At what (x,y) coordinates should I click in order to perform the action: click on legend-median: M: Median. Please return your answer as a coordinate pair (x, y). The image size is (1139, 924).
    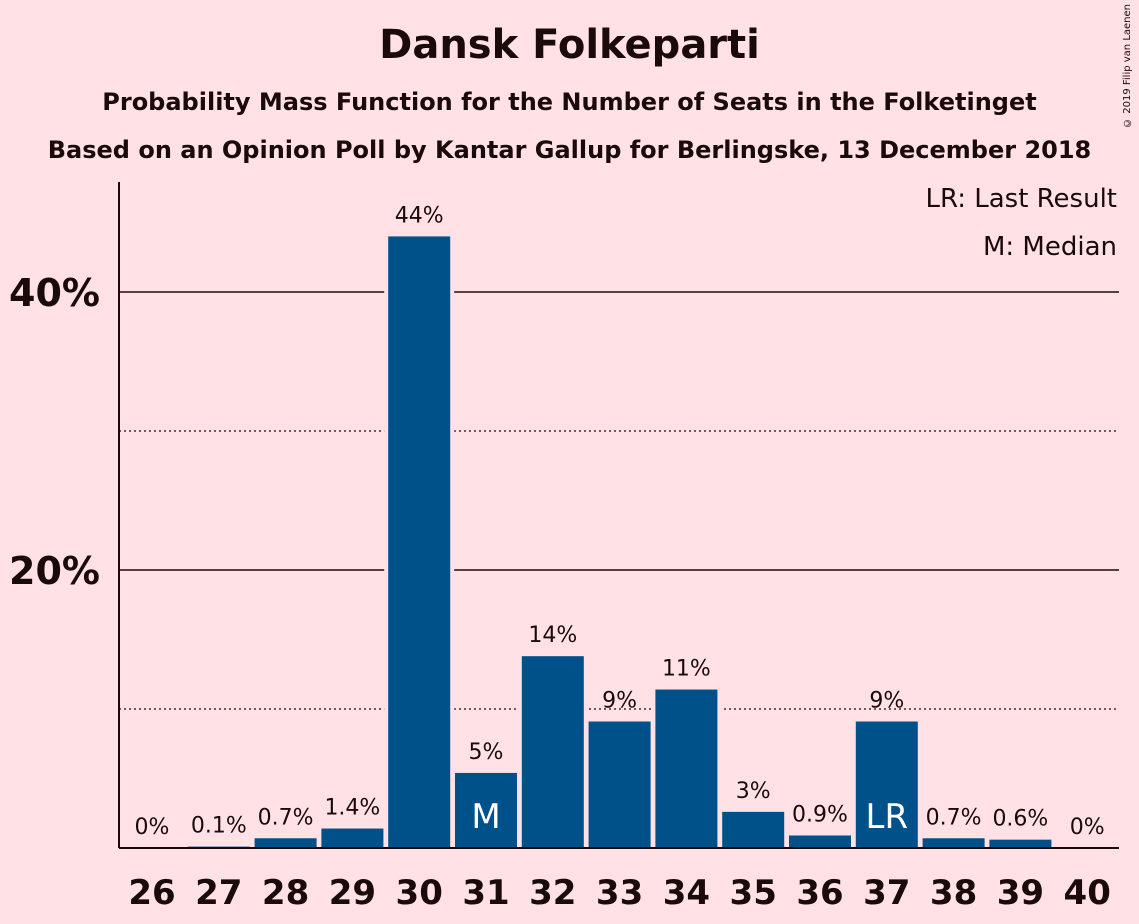
    Looking at the image, I should click on (1049, 247).